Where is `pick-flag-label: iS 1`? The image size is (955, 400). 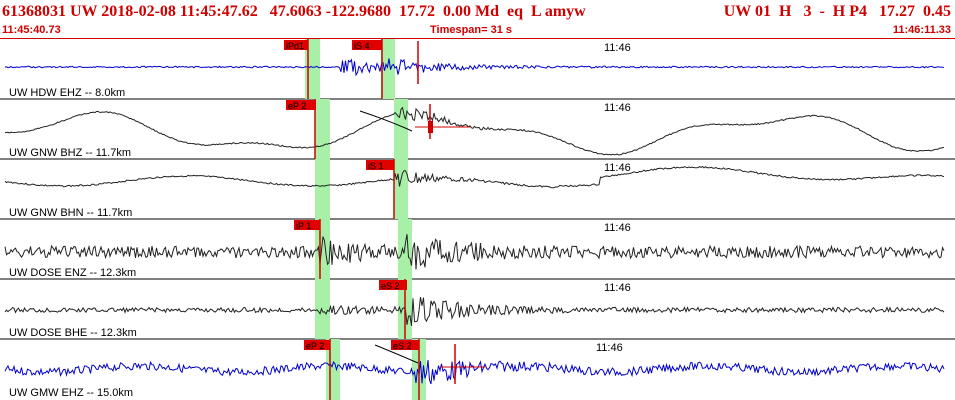 pick-flag-label: iS 1 is located at coordinates (376, 166).